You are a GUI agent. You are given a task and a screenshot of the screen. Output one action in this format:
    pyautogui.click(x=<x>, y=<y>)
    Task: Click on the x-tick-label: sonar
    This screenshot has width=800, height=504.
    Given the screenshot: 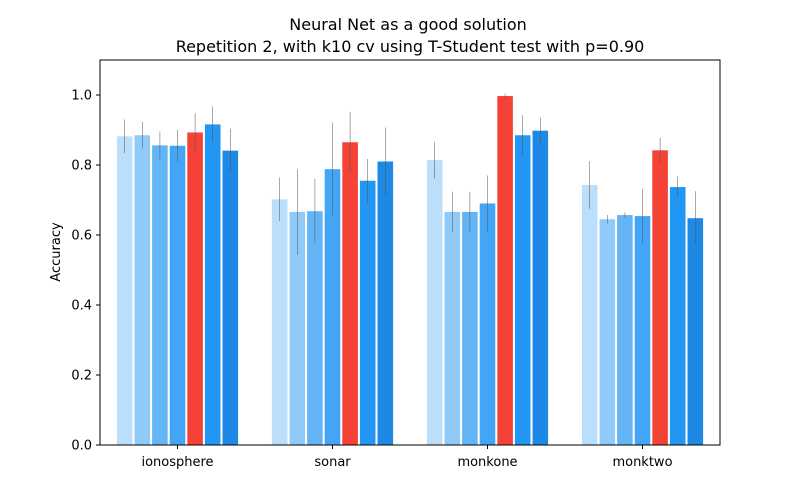 What is the action you would take?
    pyautogui.click(x=332, y=462)
    